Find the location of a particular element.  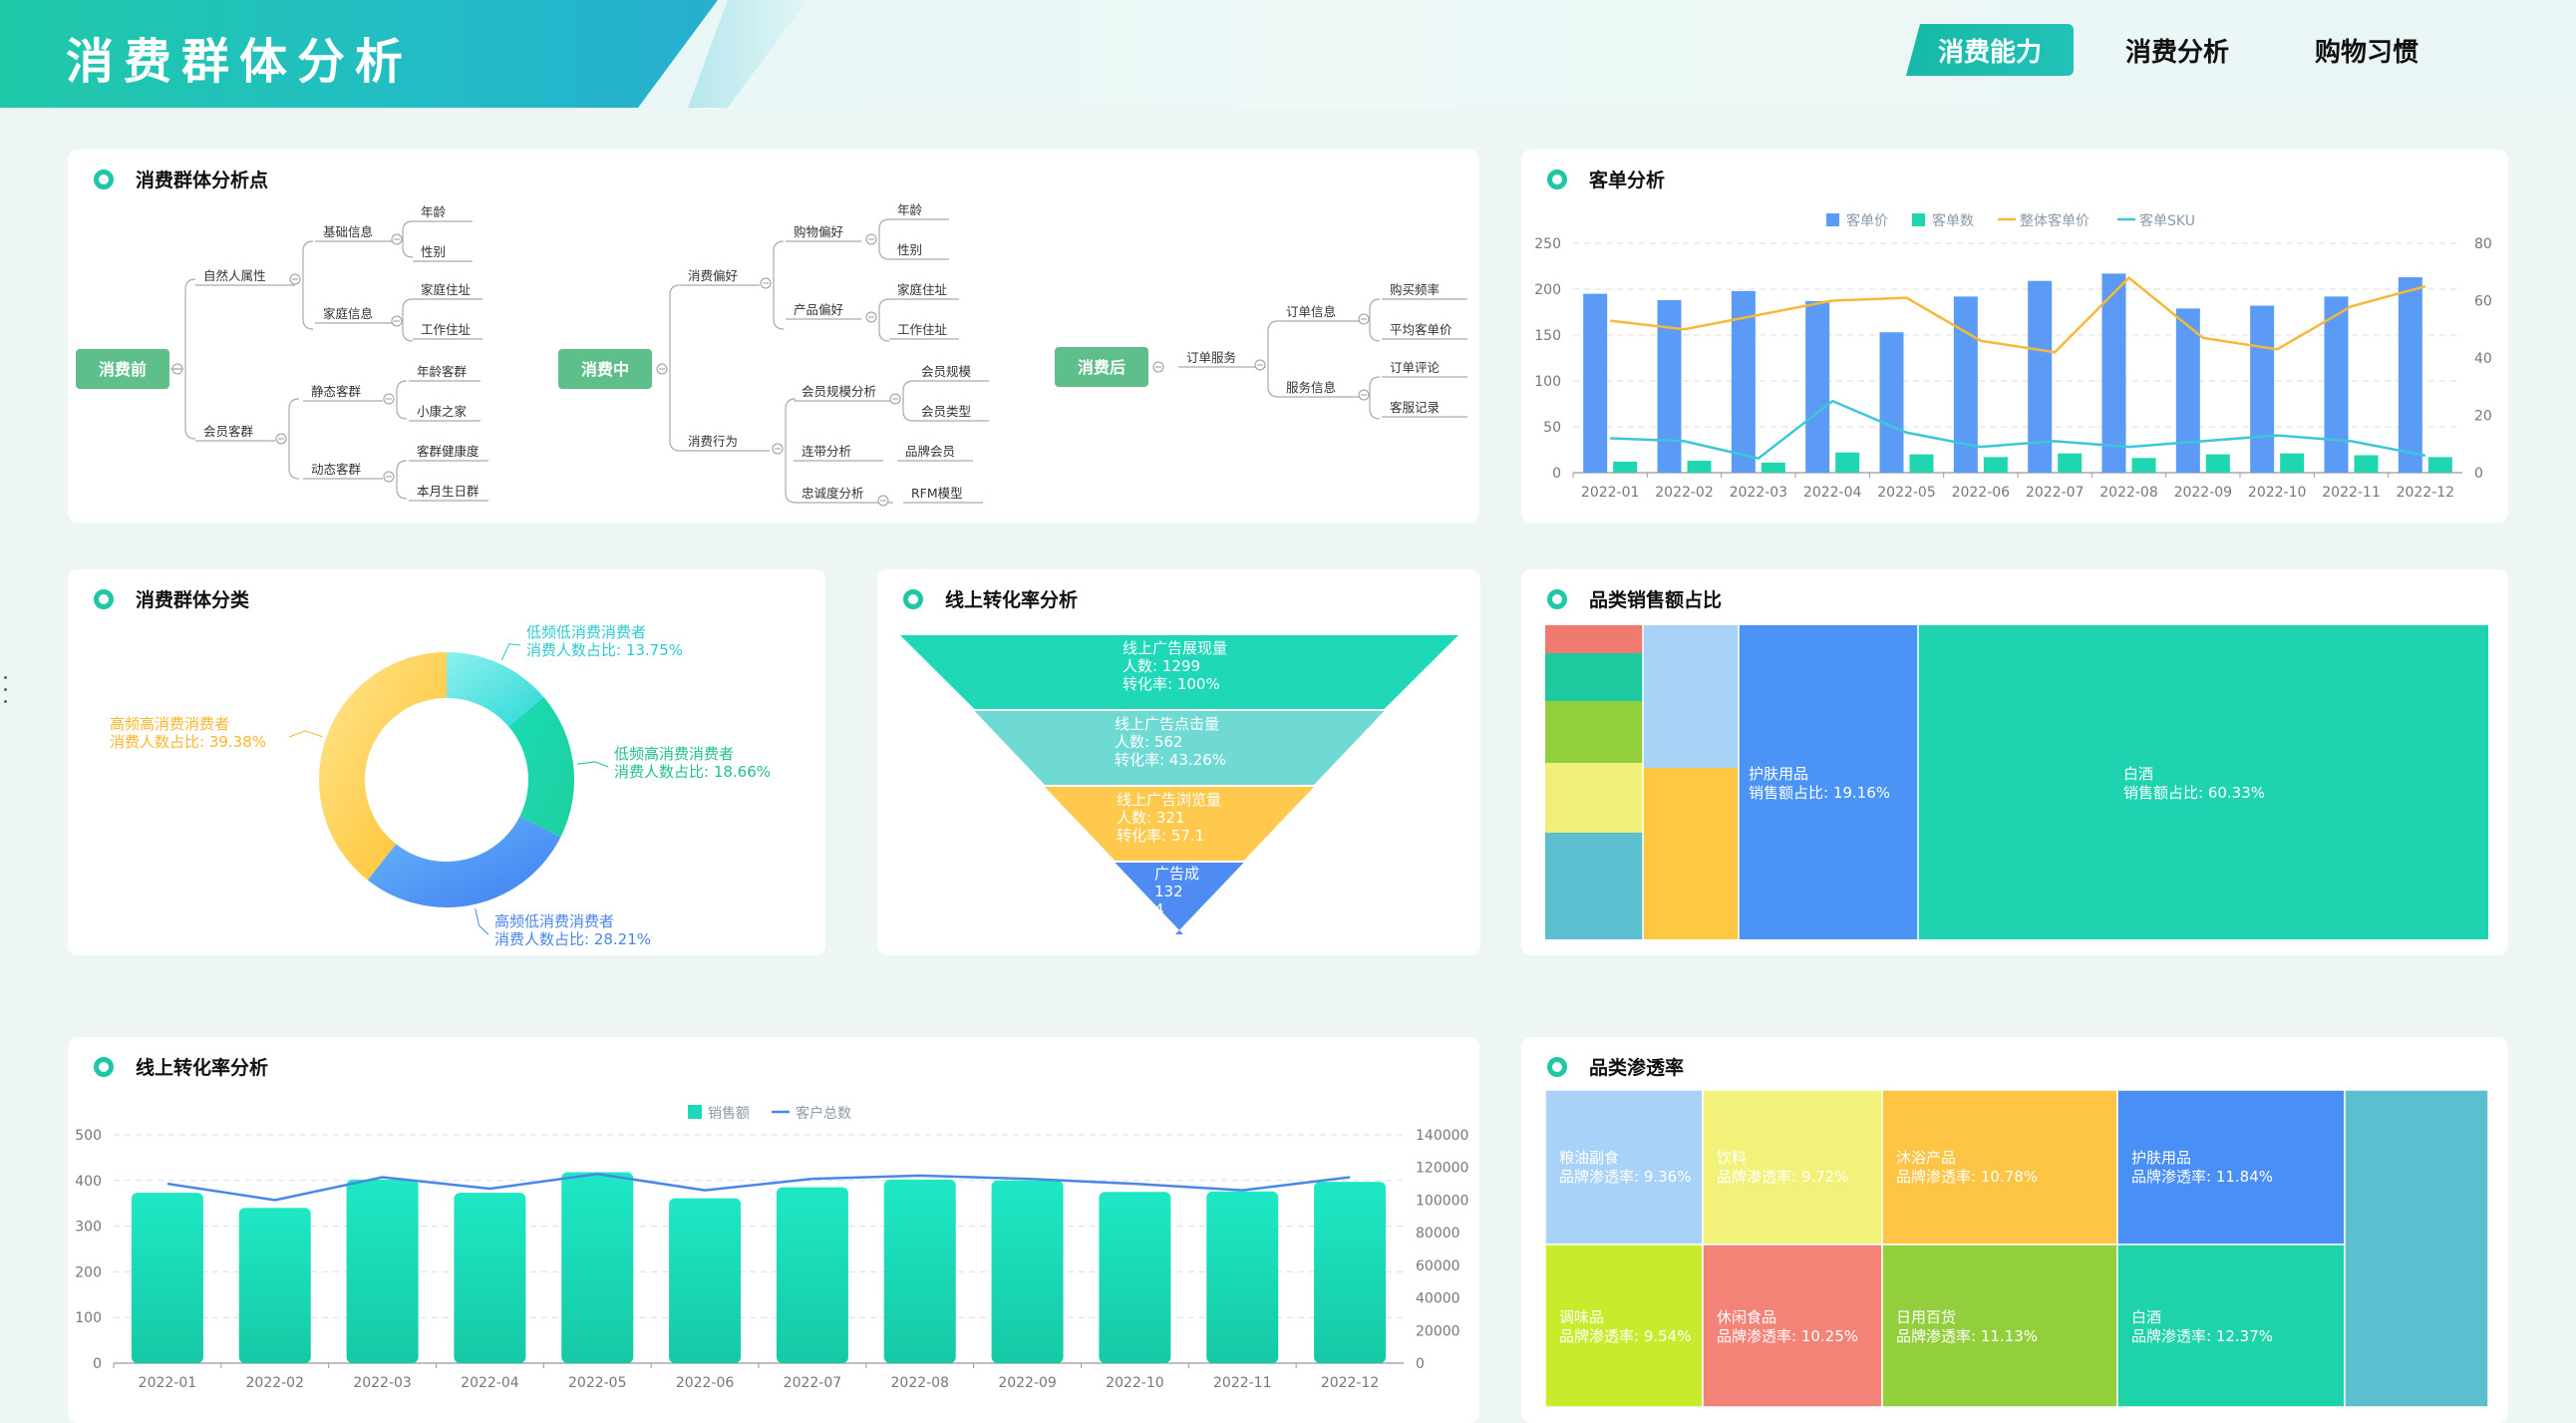

mindmap-node-shopping: 购物偏好 is located at coordinates (818, 231).